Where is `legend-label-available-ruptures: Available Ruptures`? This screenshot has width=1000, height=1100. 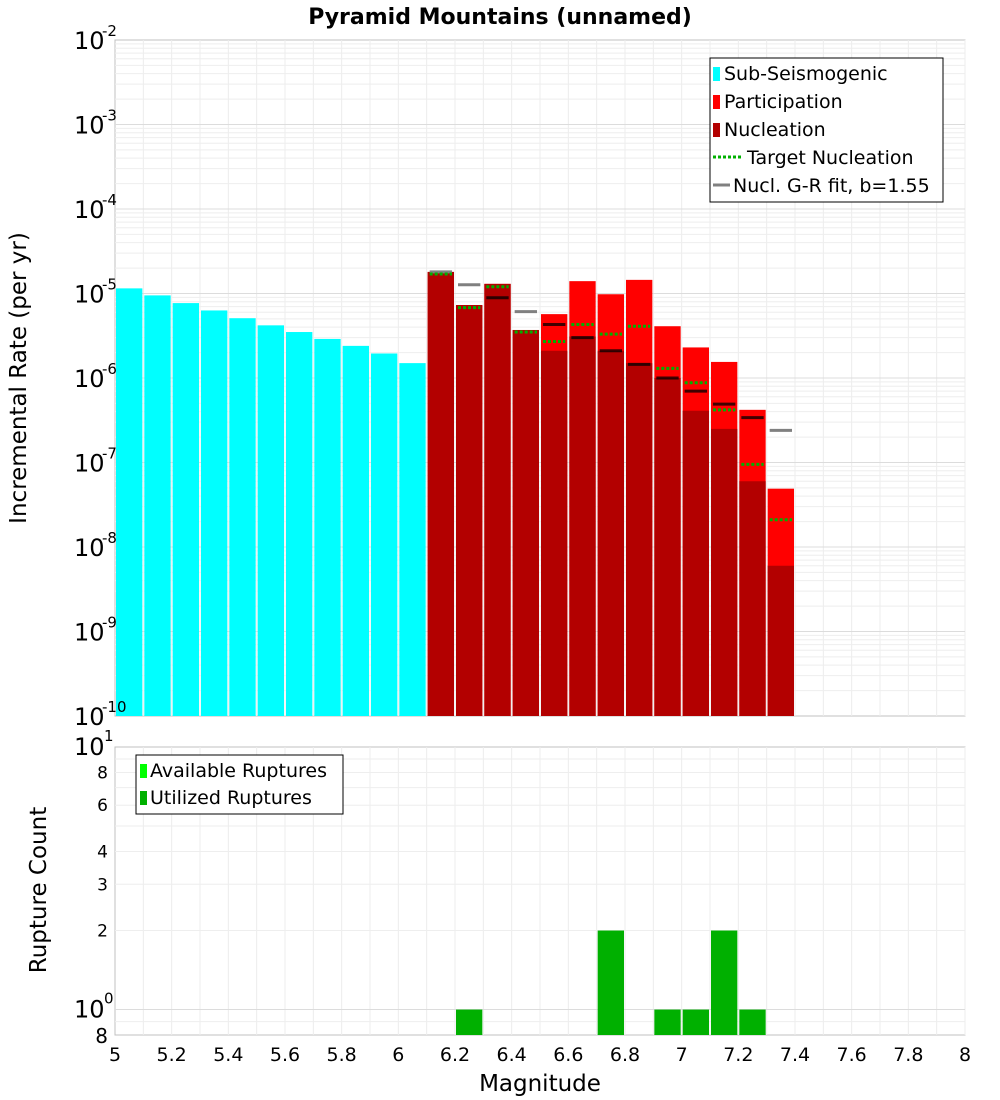
legend-label-available-ruptures: Available Ruptures is located at coordinates (238, 771).